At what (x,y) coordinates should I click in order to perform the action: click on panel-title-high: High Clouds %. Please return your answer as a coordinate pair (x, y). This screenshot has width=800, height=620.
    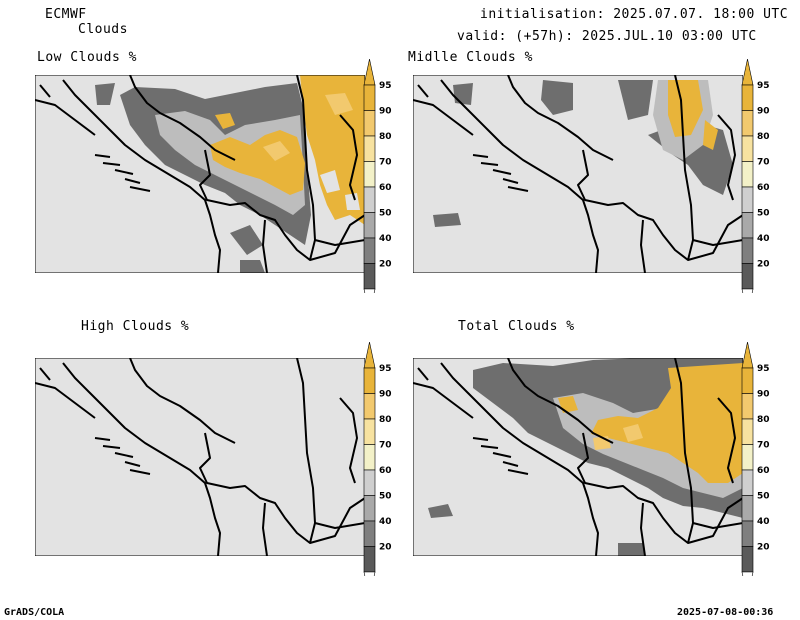
    Looking at the image, I should click on (135, 326).